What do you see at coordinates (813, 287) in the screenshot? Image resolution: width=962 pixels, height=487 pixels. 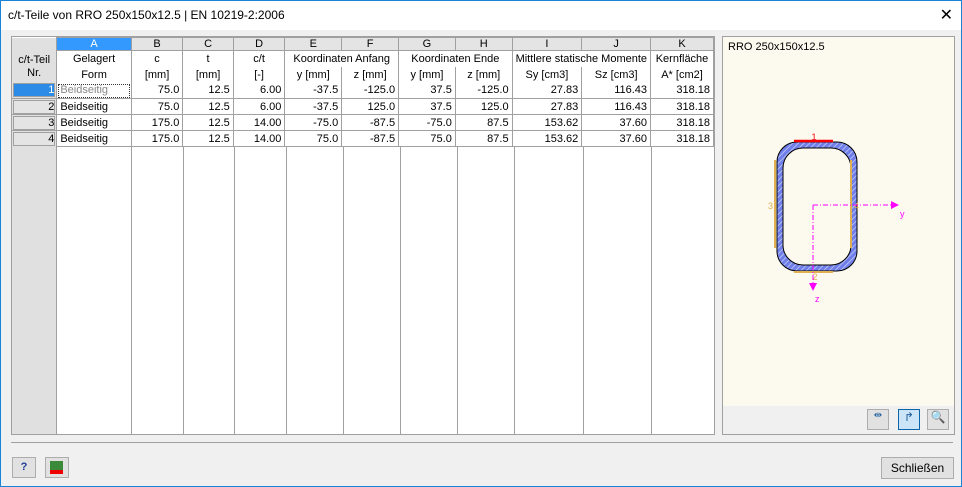 I see `z-arrow` at bounding box center [813, 287].